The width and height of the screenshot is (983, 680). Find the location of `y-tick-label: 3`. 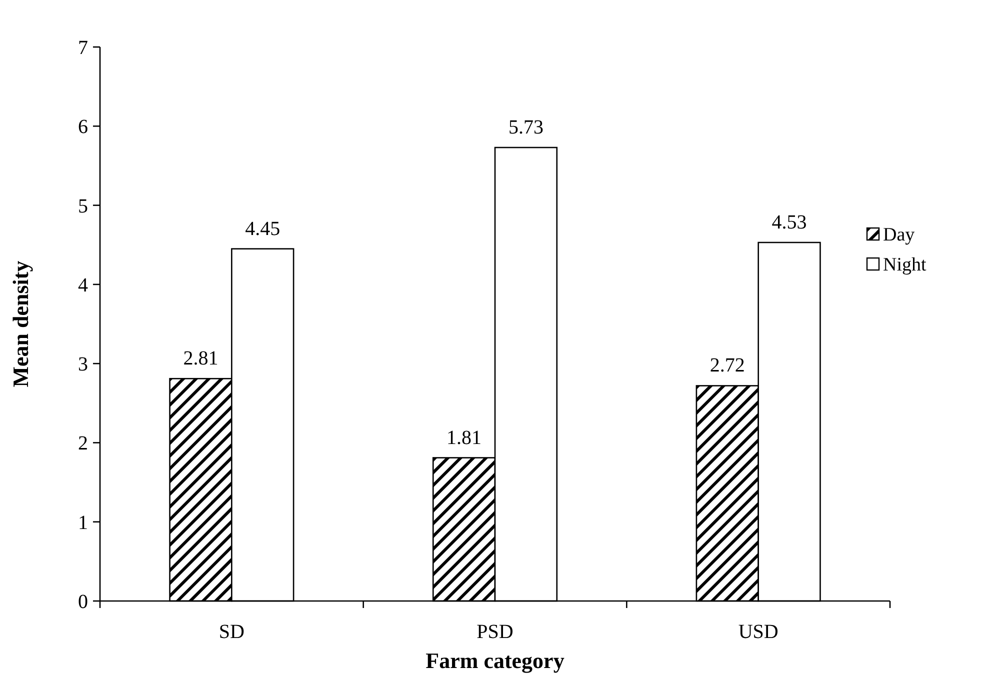

y-tick-label: 3 is located at coordinates (83, 365).